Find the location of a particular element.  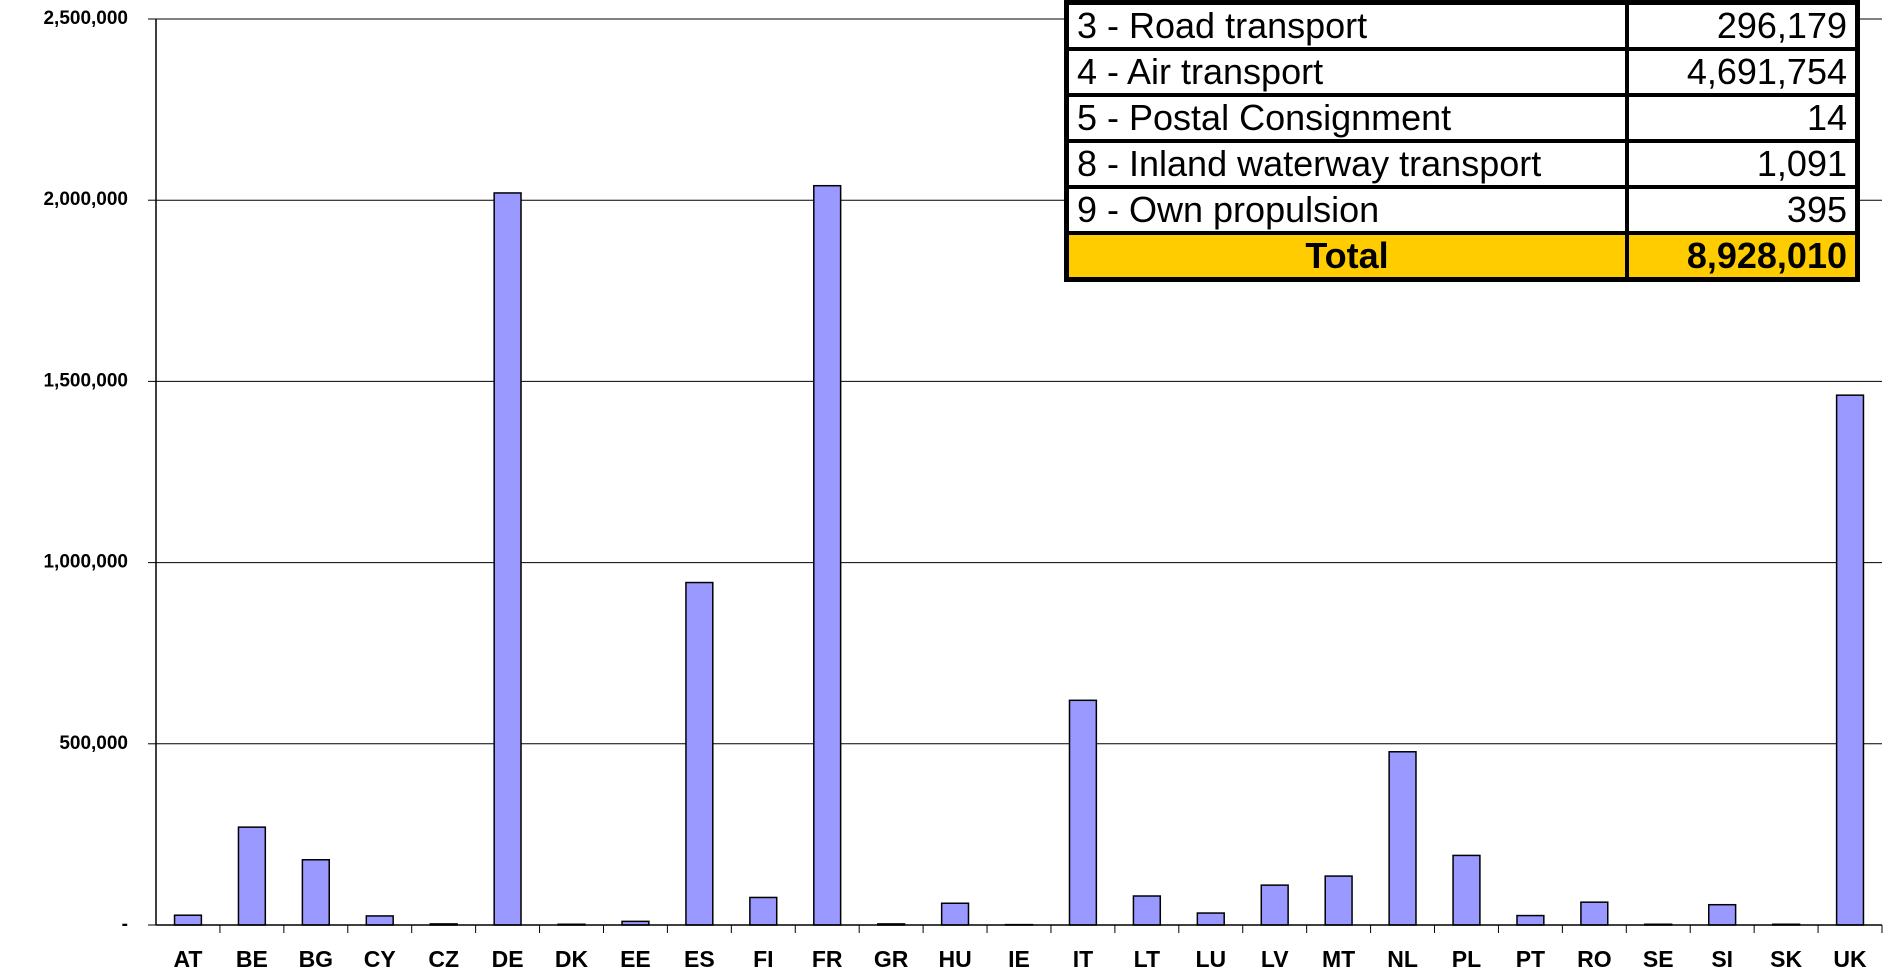

mode-name: 4 - Air transport is located at coordinates (1346, 72).